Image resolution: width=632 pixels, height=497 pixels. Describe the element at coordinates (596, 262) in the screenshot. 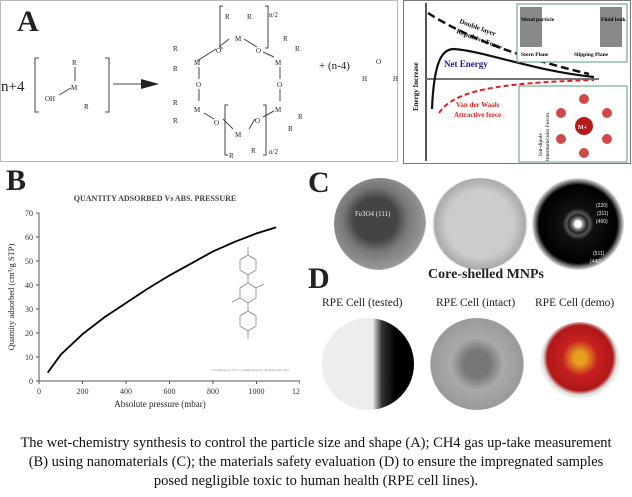

I see `diffraction-ring-label: (440)` at that location.